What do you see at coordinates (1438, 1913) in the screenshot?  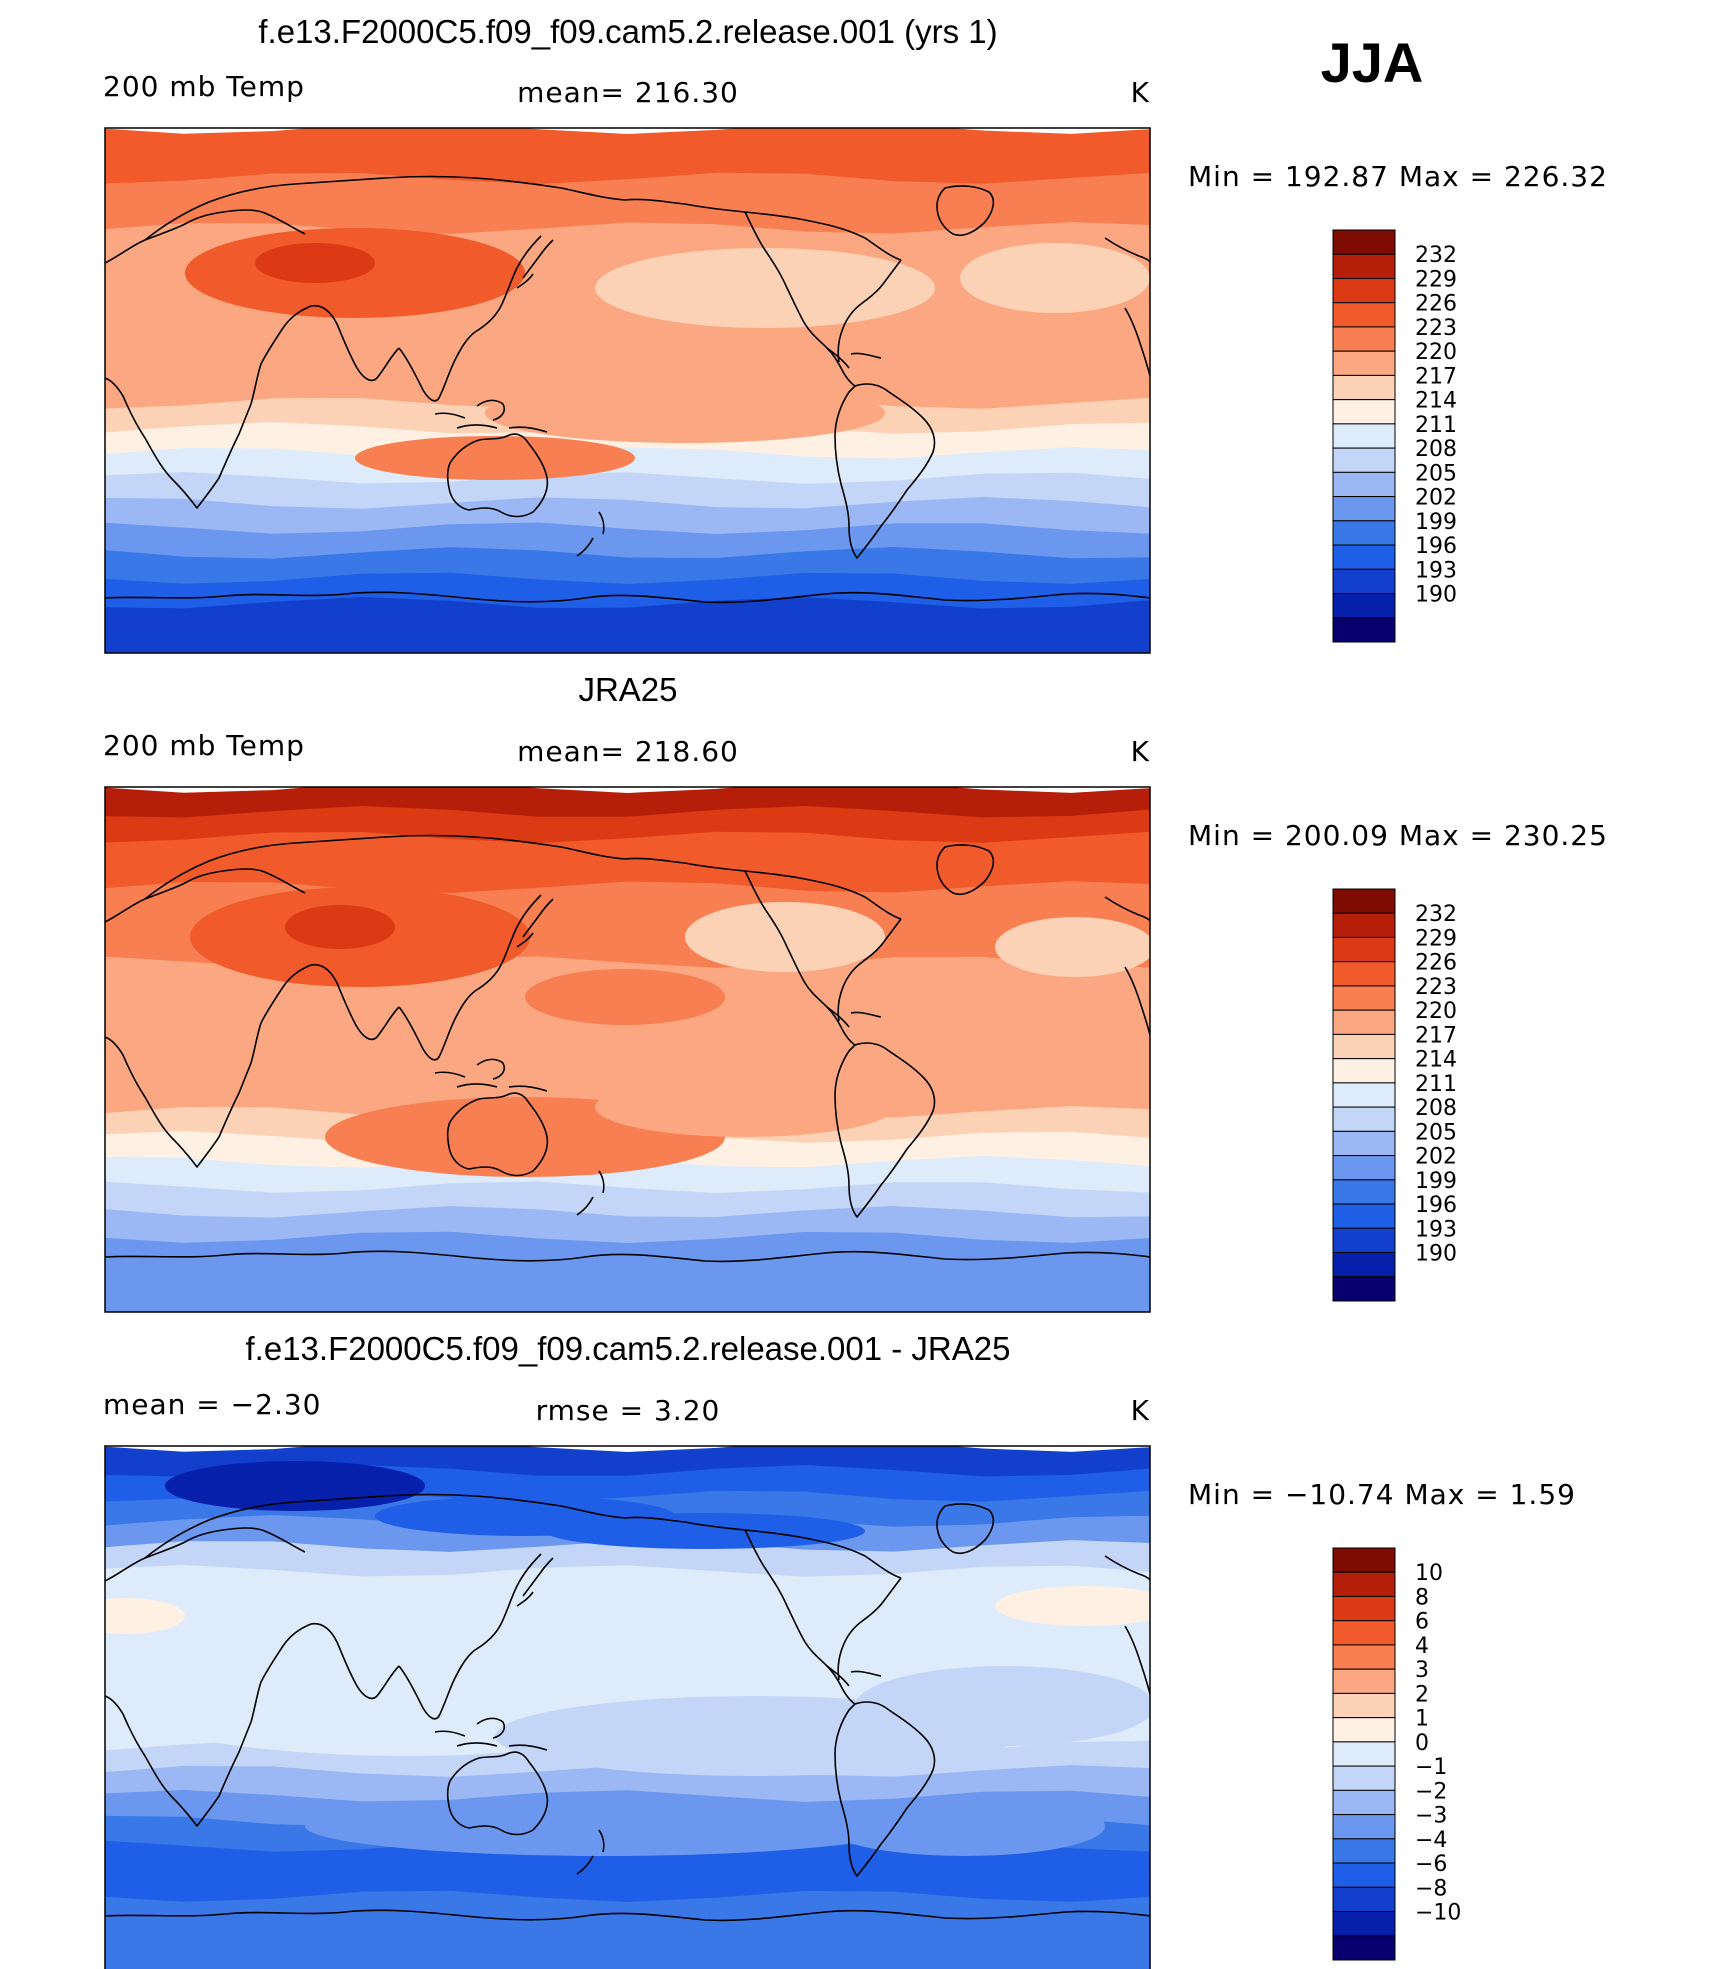 I see `colorbar-label: −10` at bounding box center [1438, 1913].